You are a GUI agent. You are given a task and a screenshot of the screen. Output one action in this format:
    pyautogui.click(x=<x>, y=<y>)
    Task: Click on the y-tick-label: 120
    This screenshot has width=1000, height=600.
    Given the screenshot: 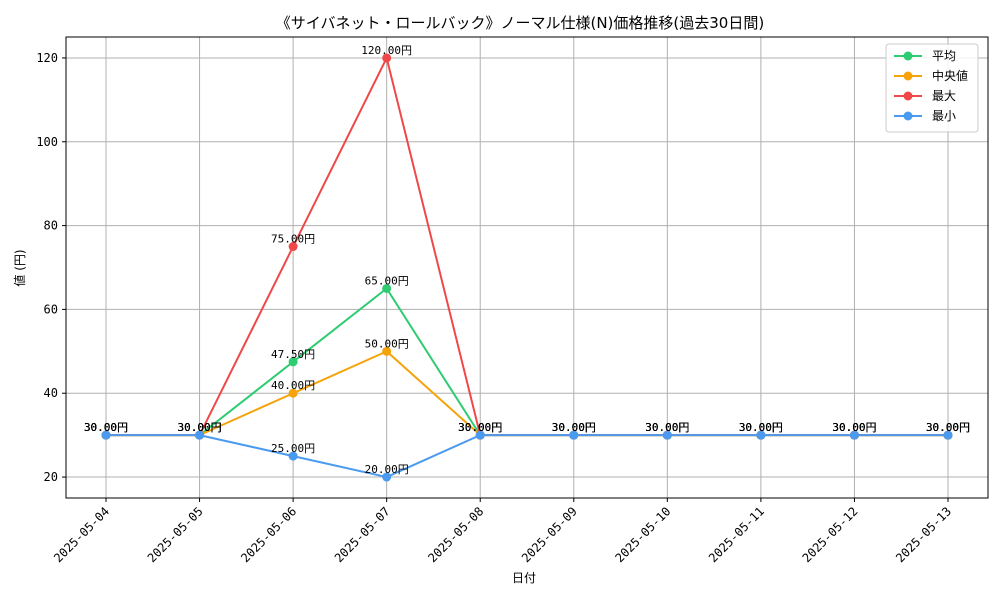 What is the action you would take?
    pyautogui.click(x=47, y=58)
    